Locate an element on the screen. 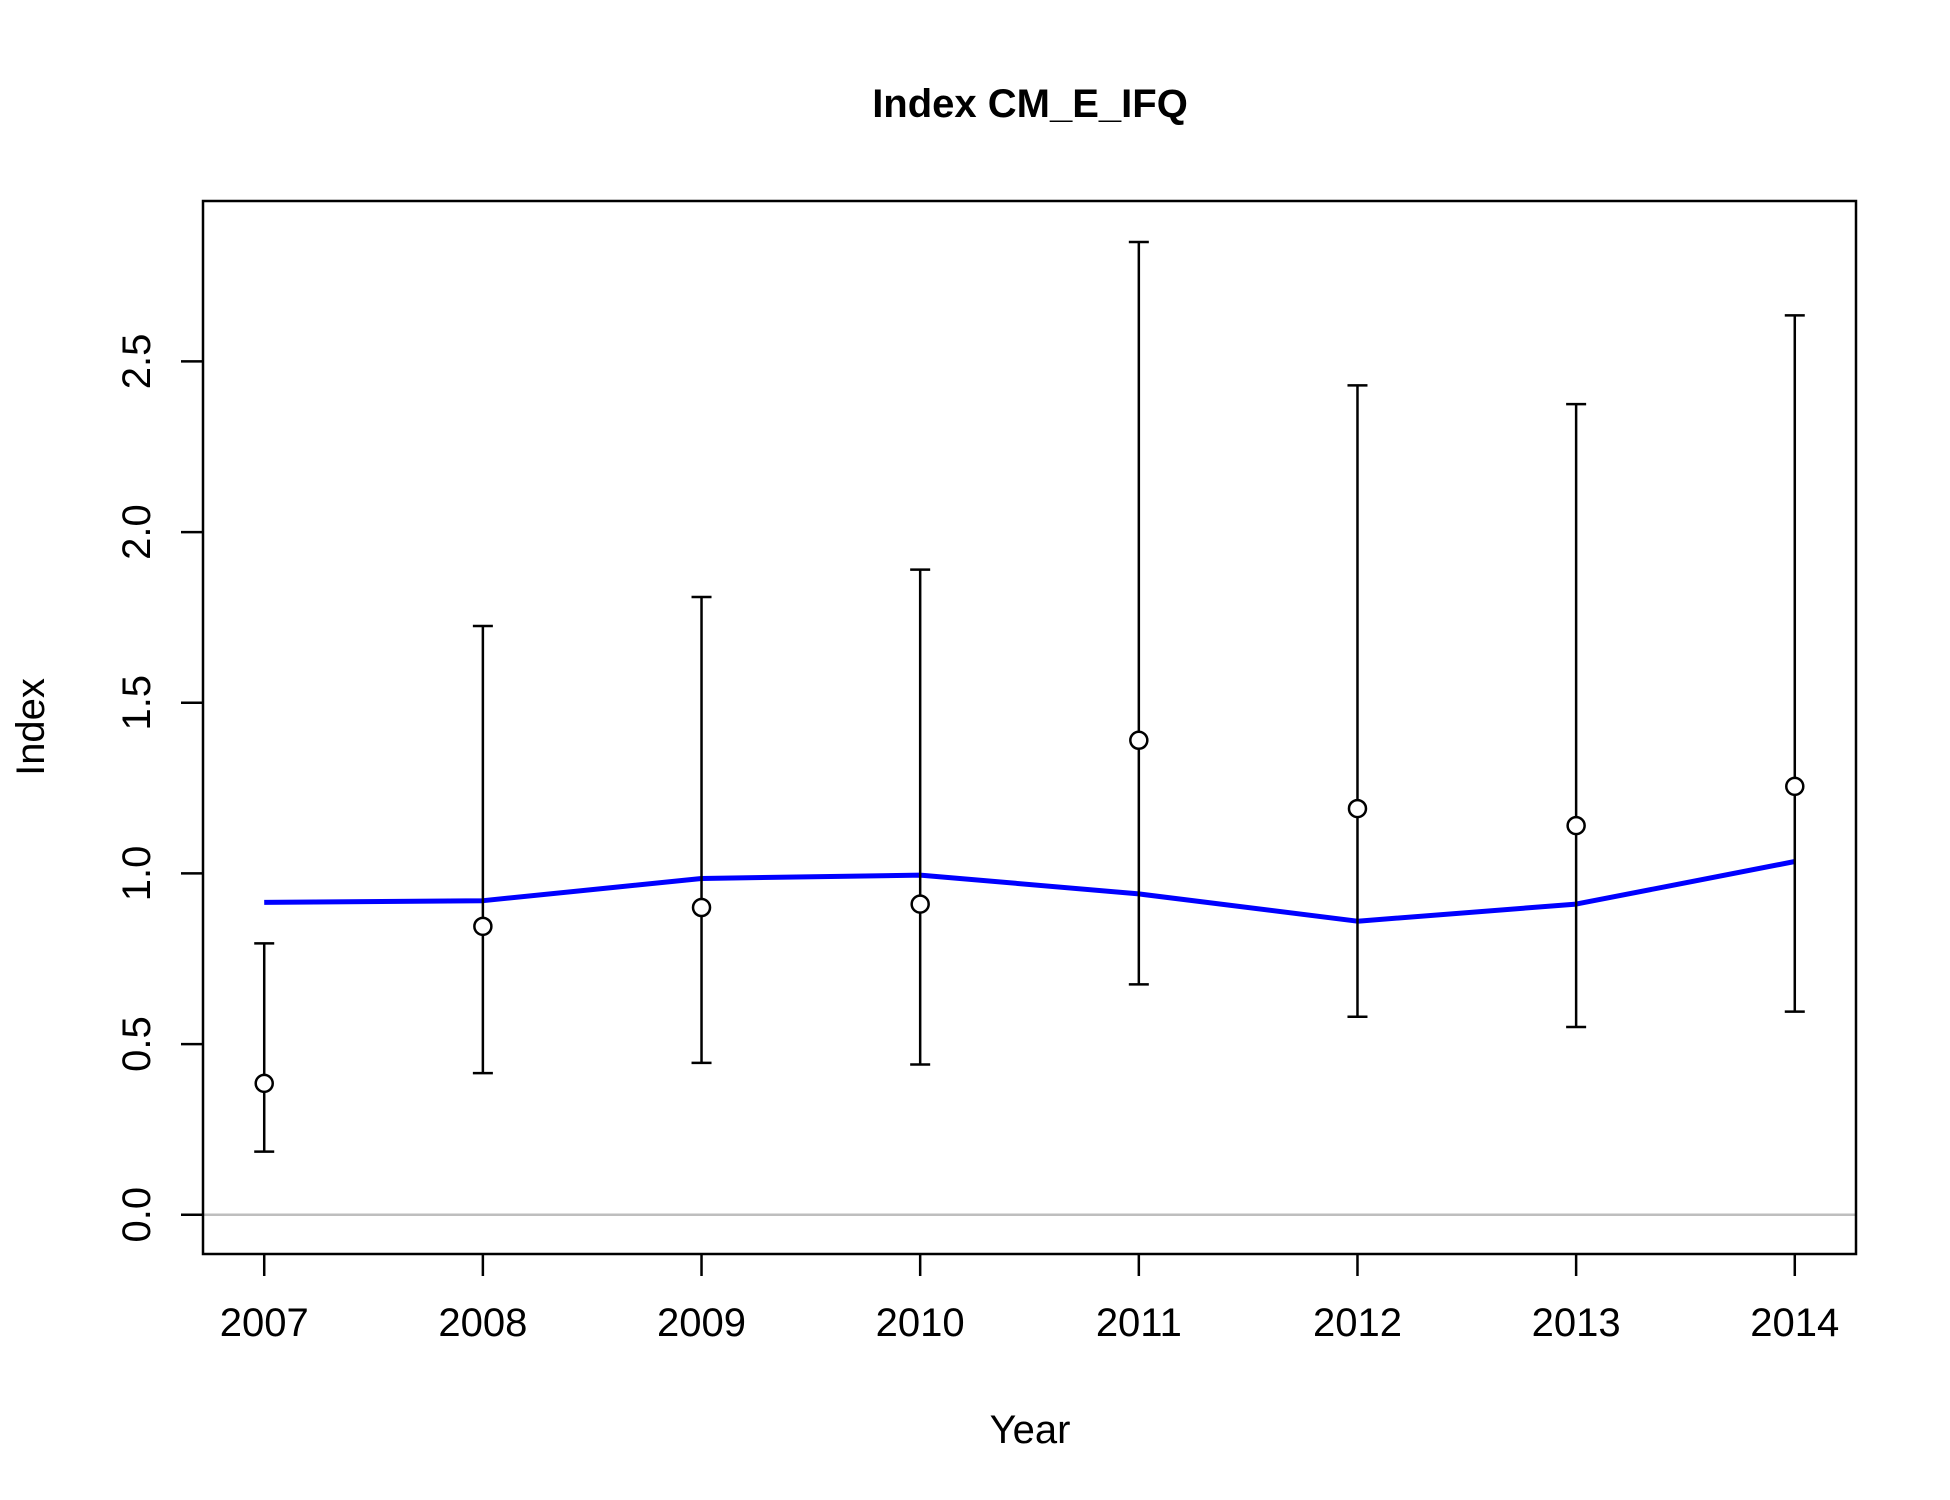 The height and width of the screenshot is (1500, 1950). x-tick-label-2010: 2010 is located at coordinates (920, 1323).